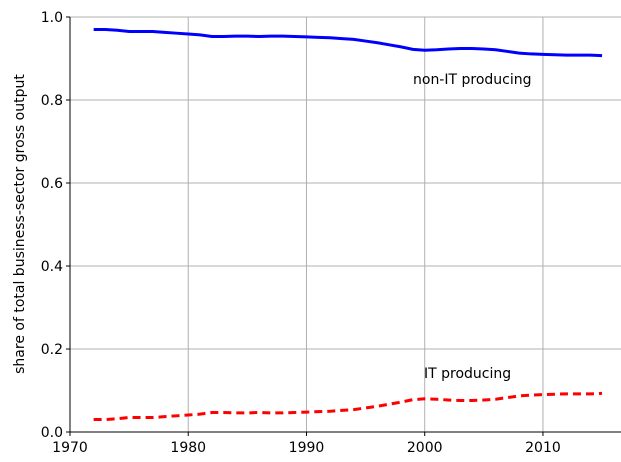  Describe the element at coordinates (52, 184) in the screenshot. I see `y-tick-label: 0.6` at that location.